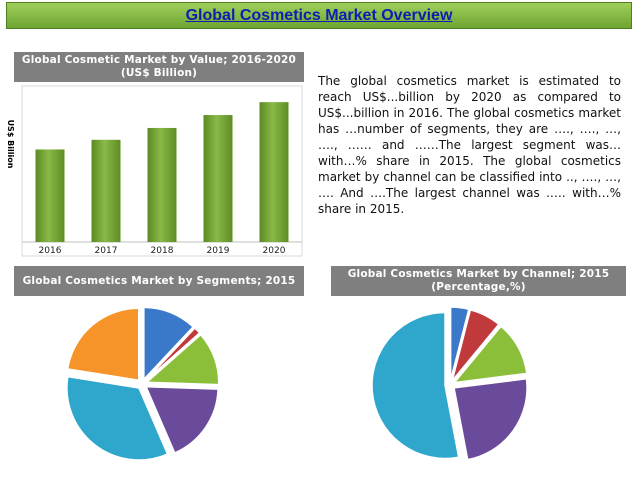 This screenshot has width=638, height=479. I want to click on x-tick-label: 2020, so click(274, 251).